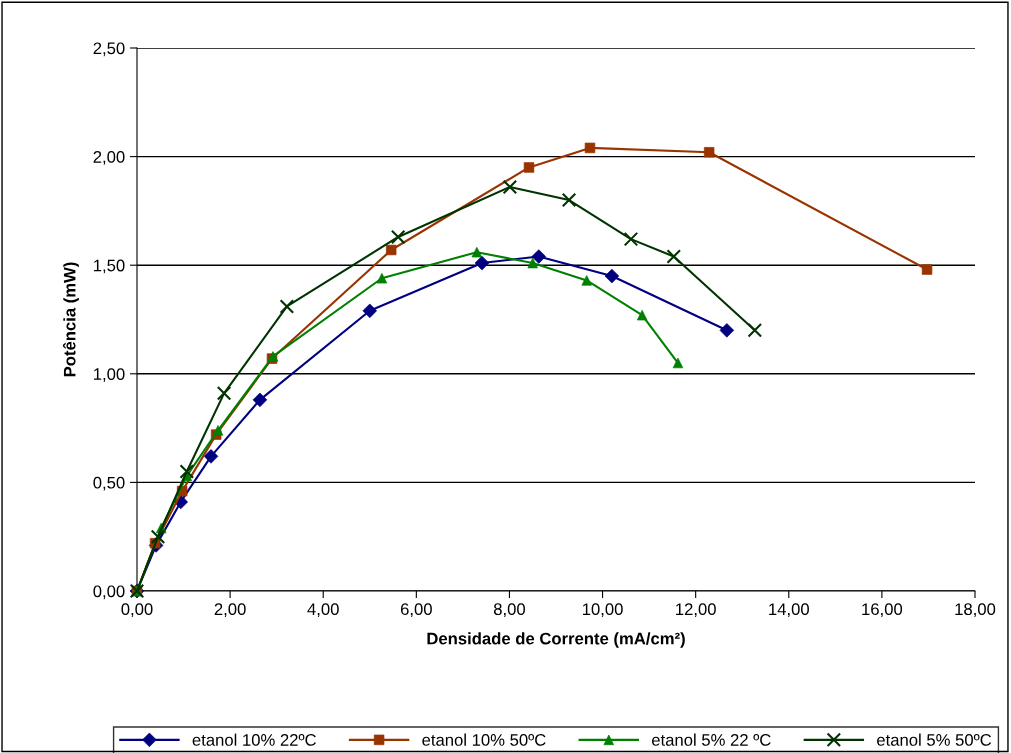  What do you see at coordinates (696, 610) in the screenshot?
I see `x-tick-label: 12,00` at bounding box center [696, 610].